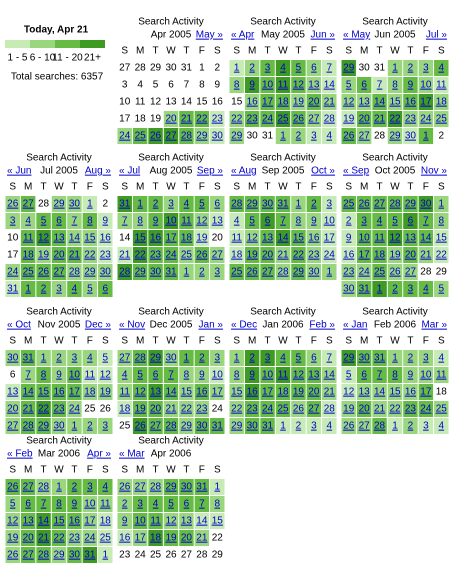 This screenshot has height=569, width=450. What do you see at coordinates (29, 272) in the screenshot?
I see `day-number: 25` at bounding box center [29, 272].